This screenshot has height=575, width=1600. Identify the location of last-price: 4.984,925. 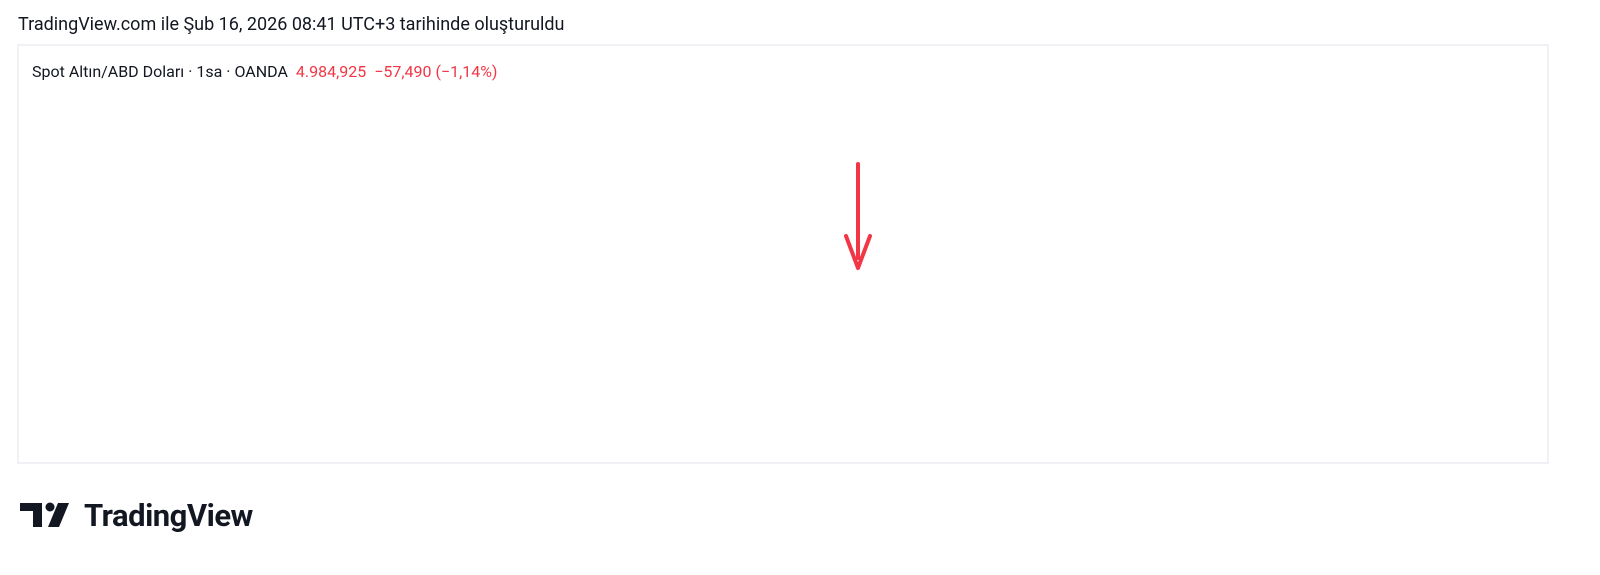
(331, 71).